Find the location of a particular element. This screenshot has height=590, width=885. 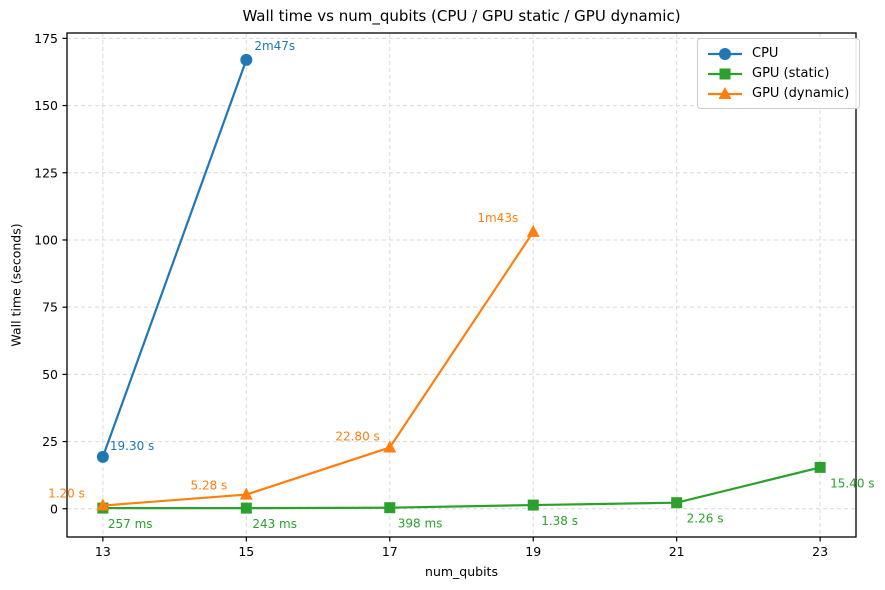

x-axis-label: num_qubits is located at coordinates (461, 571).